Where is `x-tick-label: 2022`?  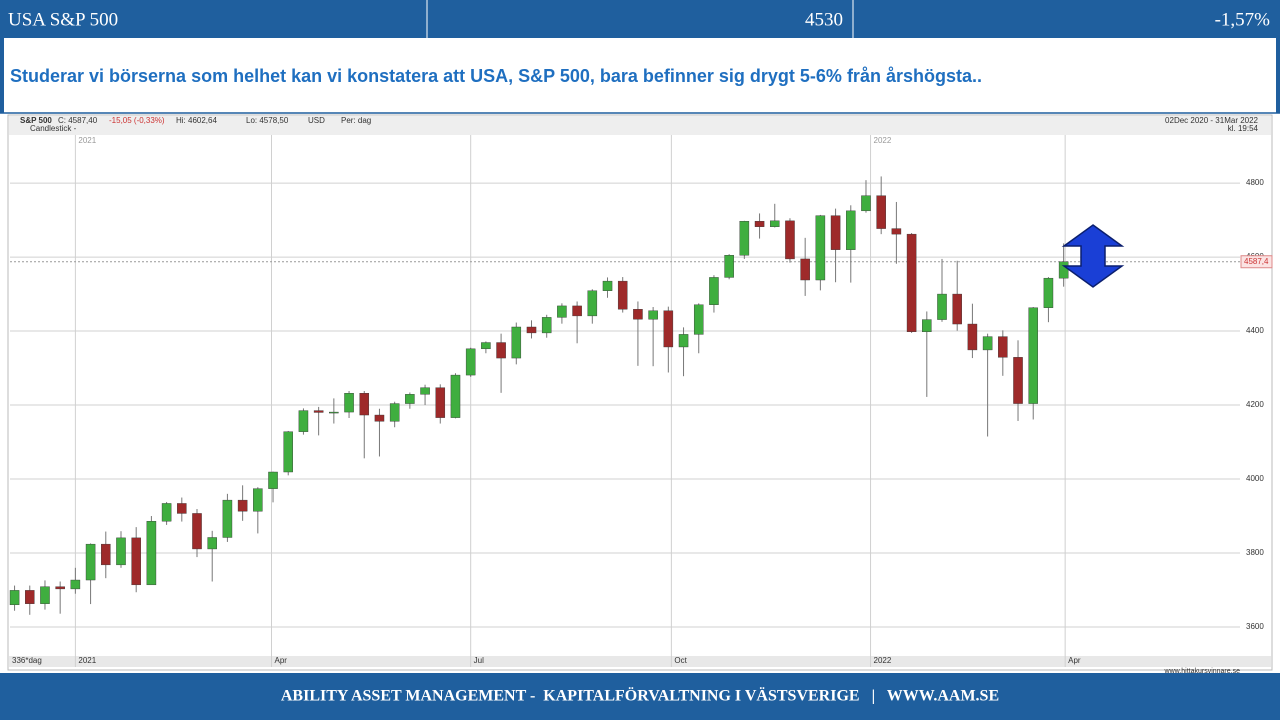
x-tick-label: 2022 is located at coordinates (883, 660).